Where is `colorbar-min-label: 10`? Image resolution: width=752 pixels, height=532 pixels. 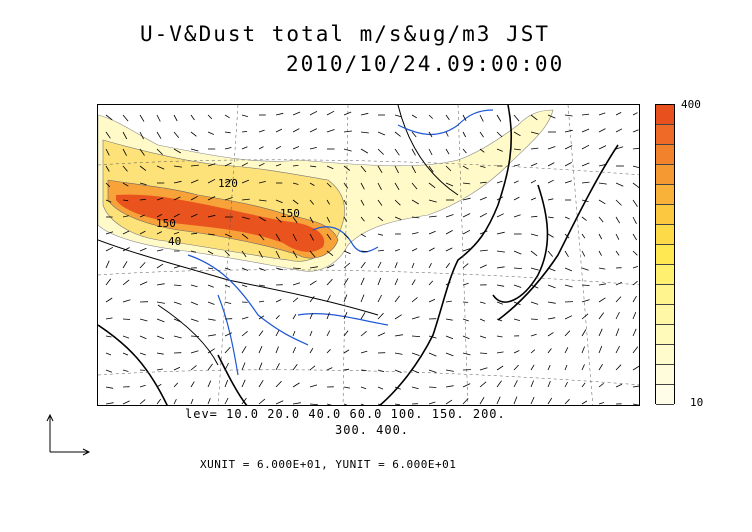 colorbar-min-label: 10 is located at coordinates (697, 402).